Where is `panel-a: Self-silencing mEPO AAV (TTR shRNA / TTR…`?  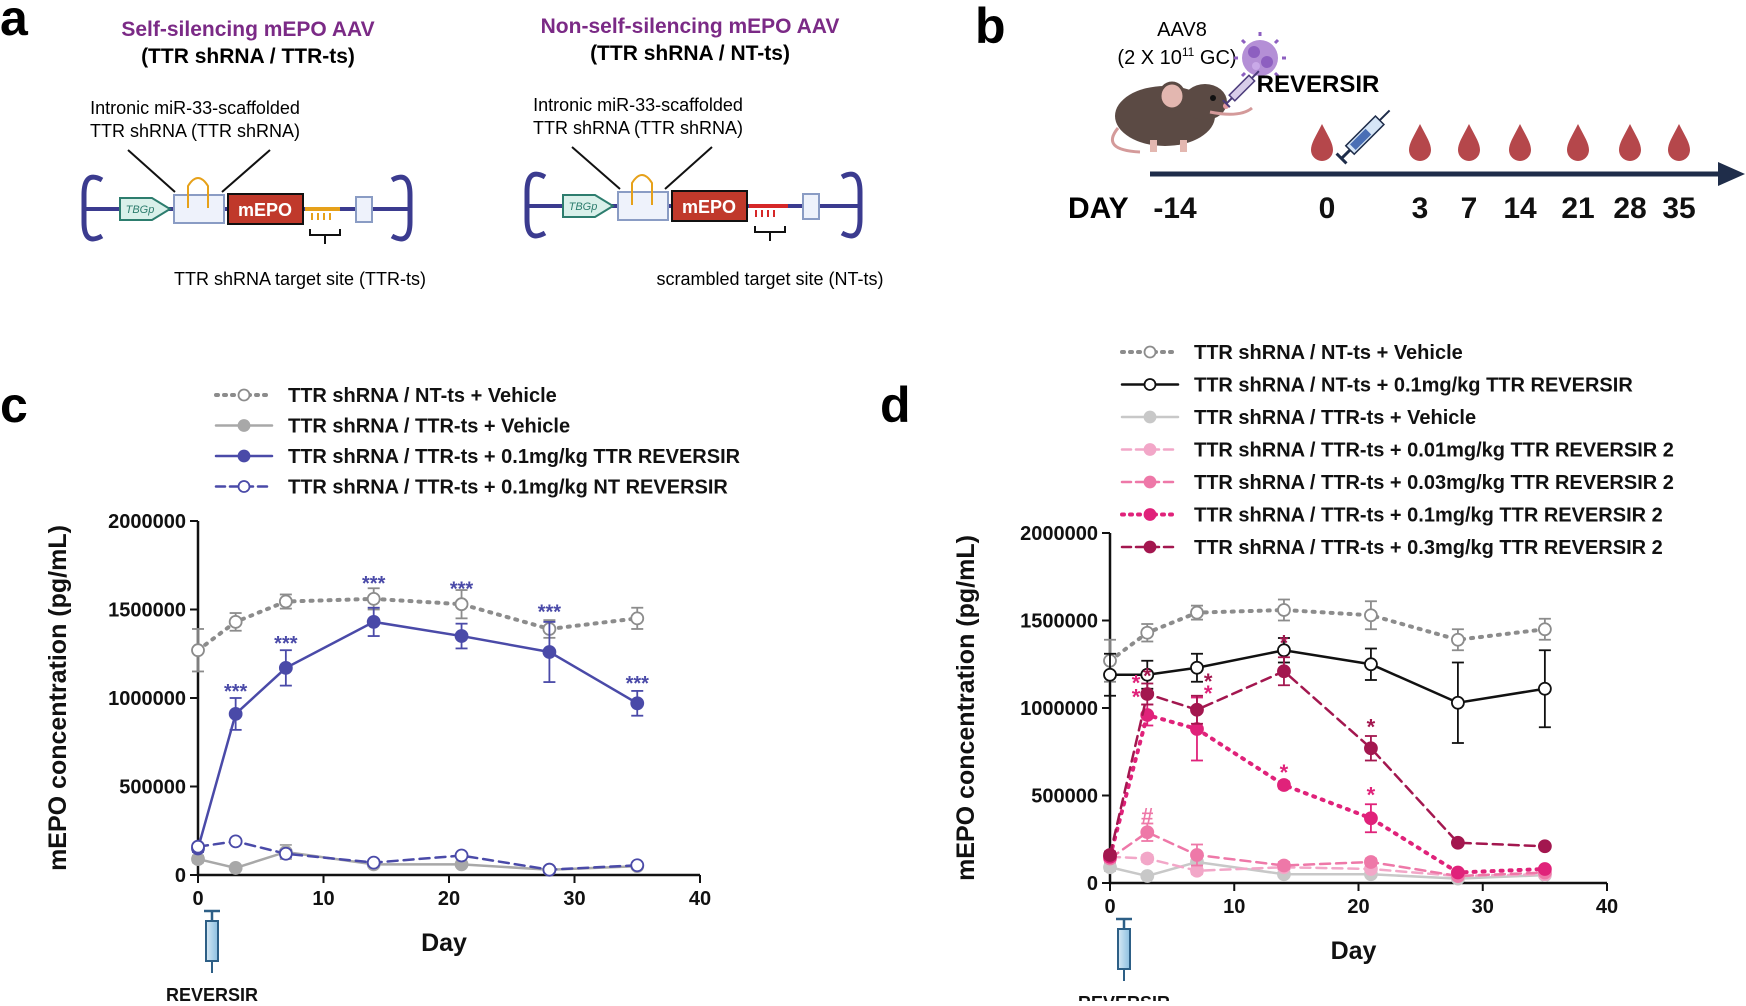 panel-a: Self-silencing mEPO AAV (TTR shRNA / TTR… is located at coordinates (482, 152).